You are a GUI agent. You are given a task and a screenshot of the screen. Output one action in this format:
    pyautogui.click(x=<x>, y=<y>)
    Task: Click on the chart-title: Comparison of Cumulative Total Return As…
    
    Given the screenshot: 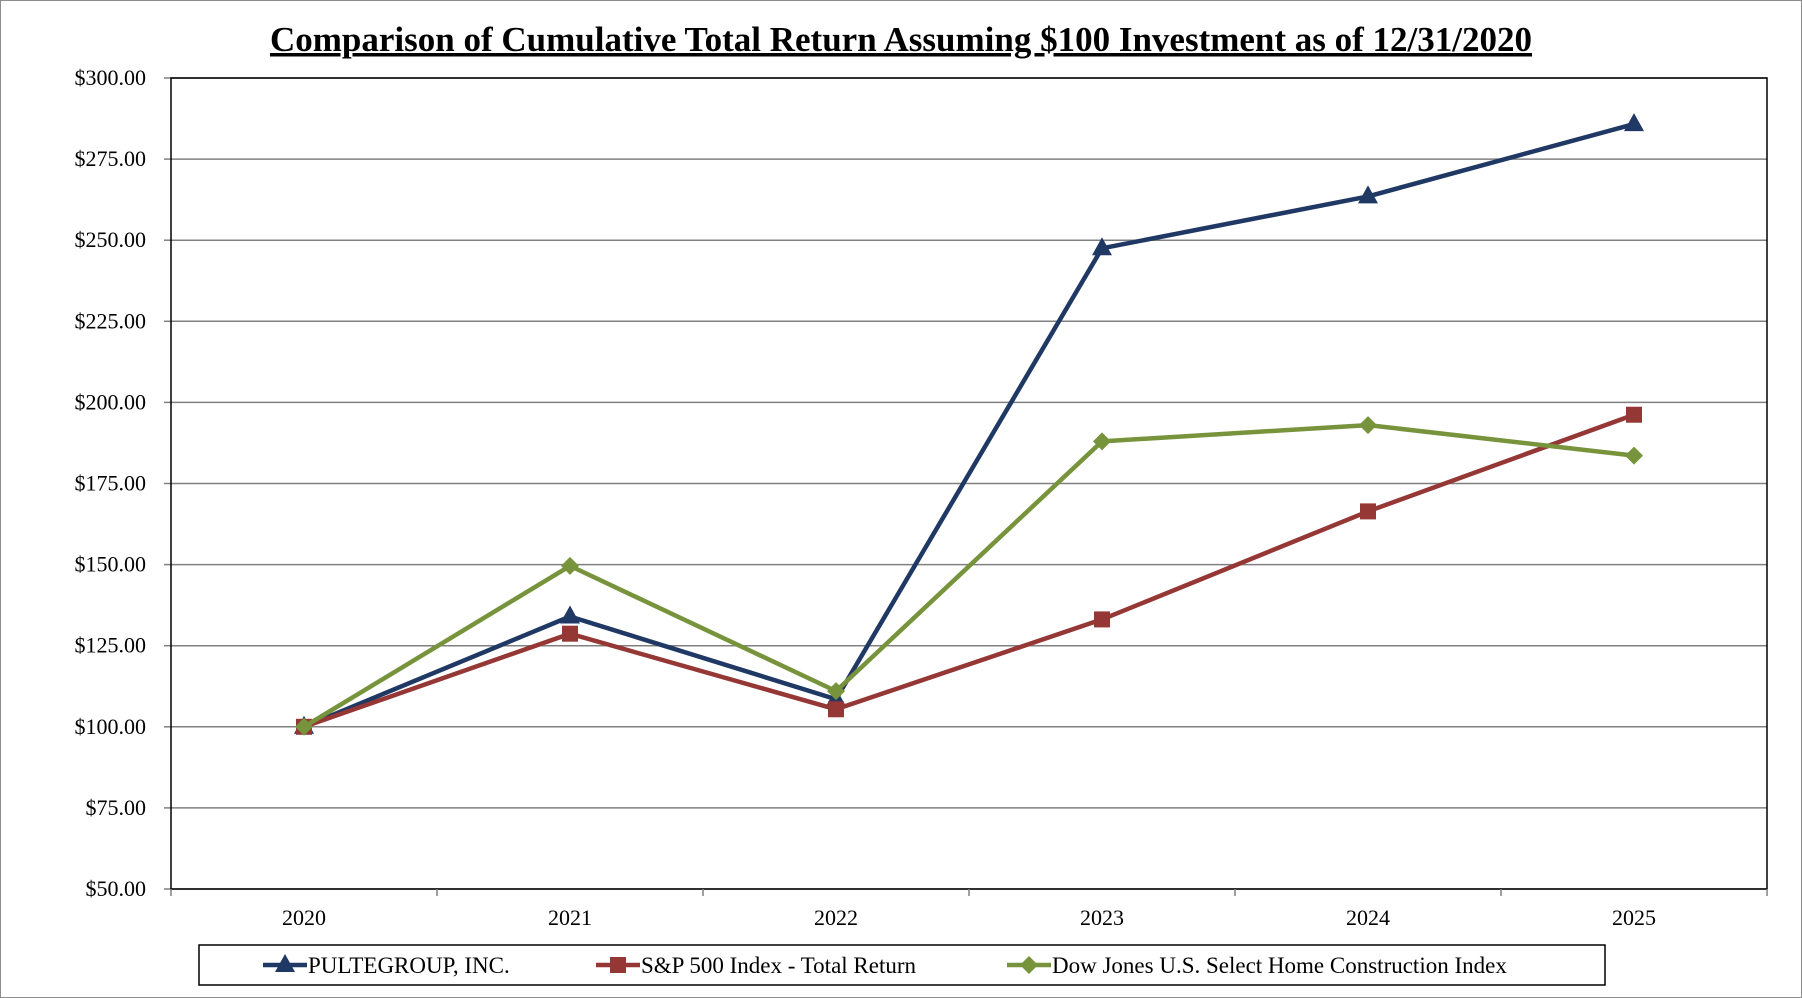 What is the action you would take?
    pyautogui.click(x=901, y=39)
    